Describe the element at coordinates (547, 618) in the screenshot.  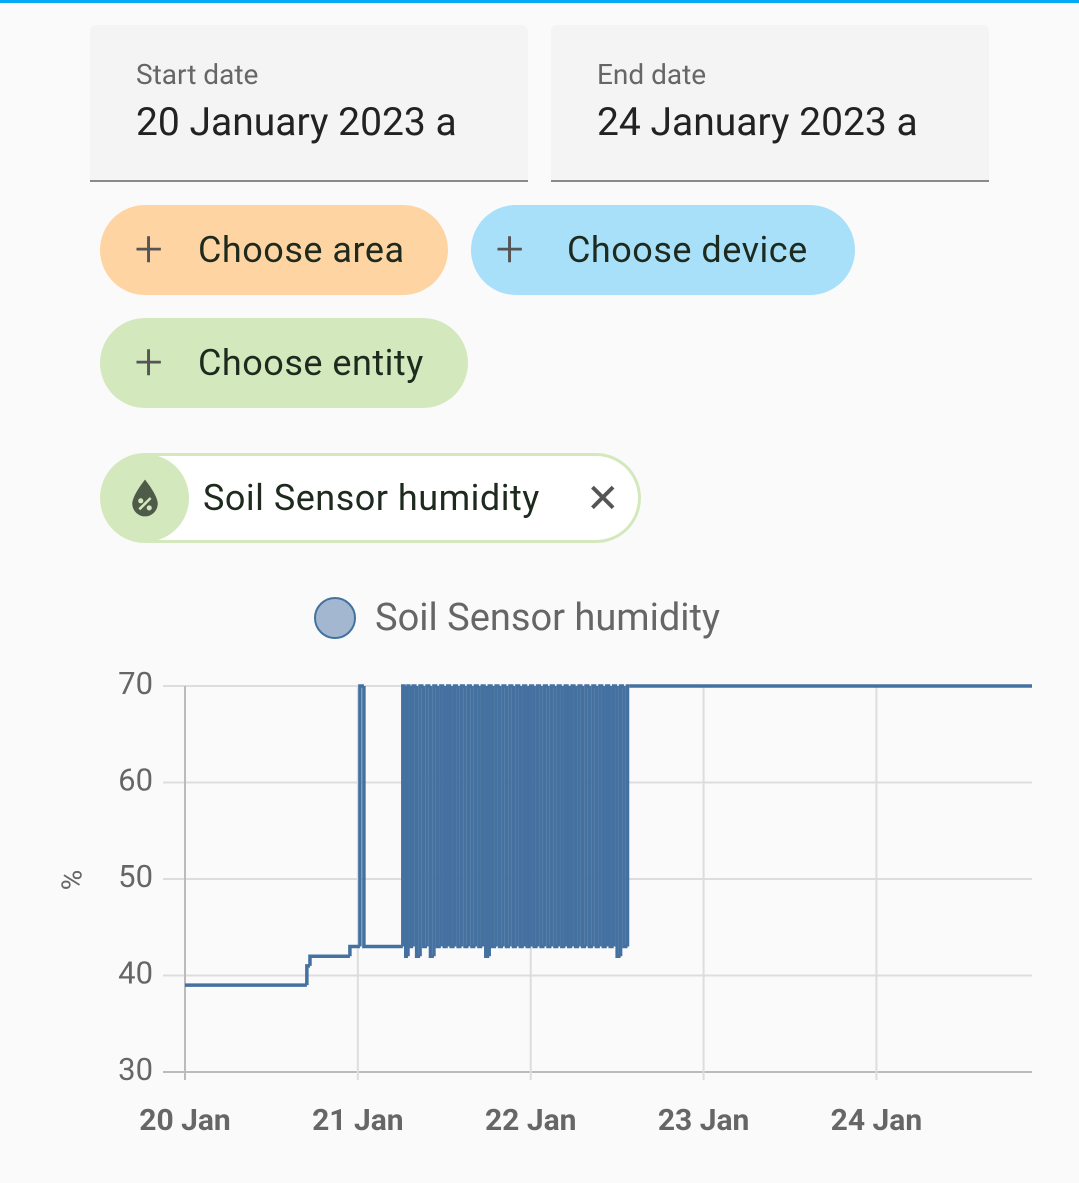
I see `legend-text: Soil Sensor humidity` at that location.